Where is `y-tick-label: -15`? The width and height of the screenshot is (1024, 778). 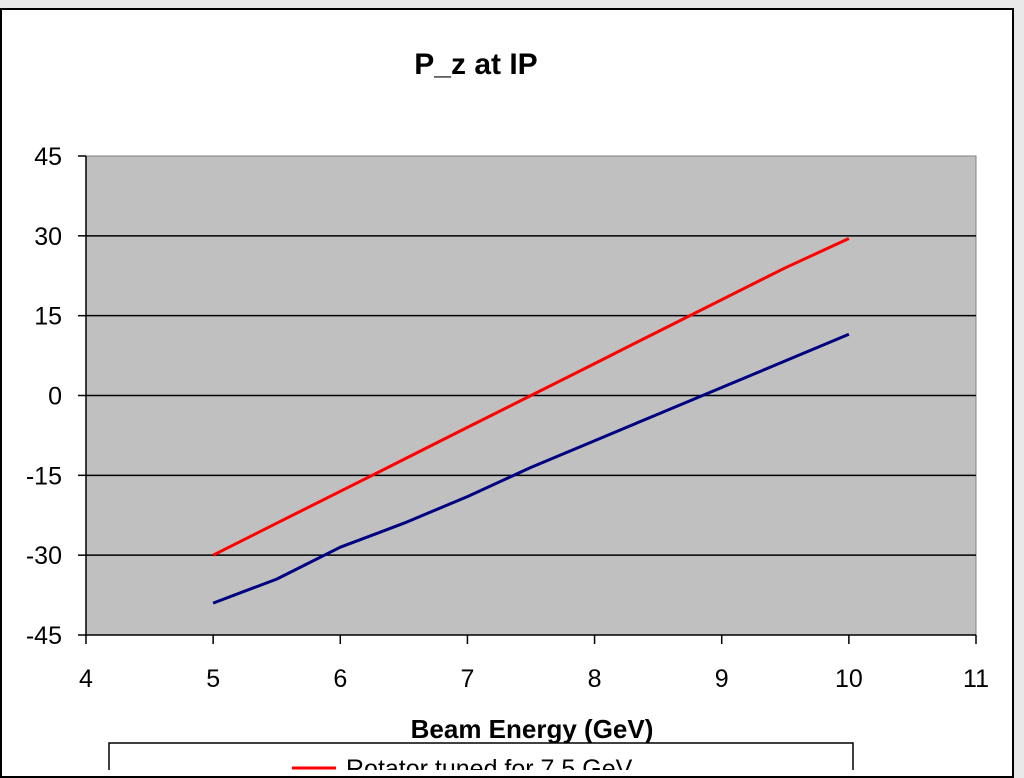
y-tick-label: -15 is located at coordinates (44, 476).